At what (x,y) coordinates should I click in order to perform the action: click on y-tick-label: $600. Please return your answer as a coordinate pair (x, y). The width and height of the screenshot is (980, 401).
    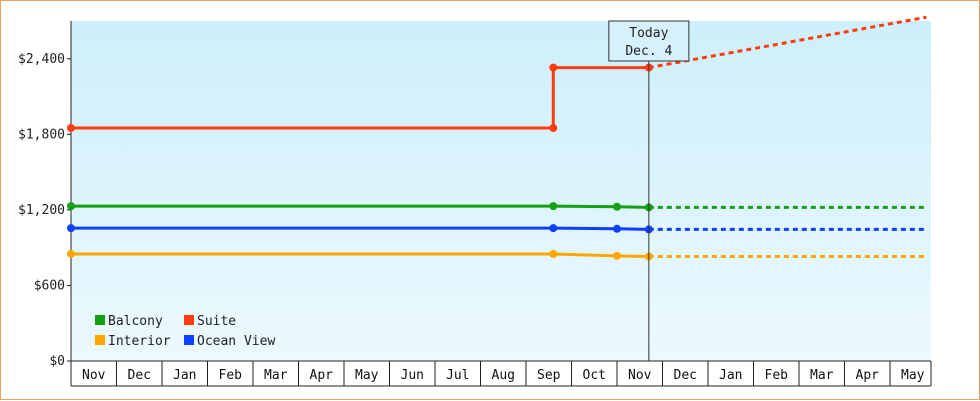
    Looking at the image, I should click on (49, 285).